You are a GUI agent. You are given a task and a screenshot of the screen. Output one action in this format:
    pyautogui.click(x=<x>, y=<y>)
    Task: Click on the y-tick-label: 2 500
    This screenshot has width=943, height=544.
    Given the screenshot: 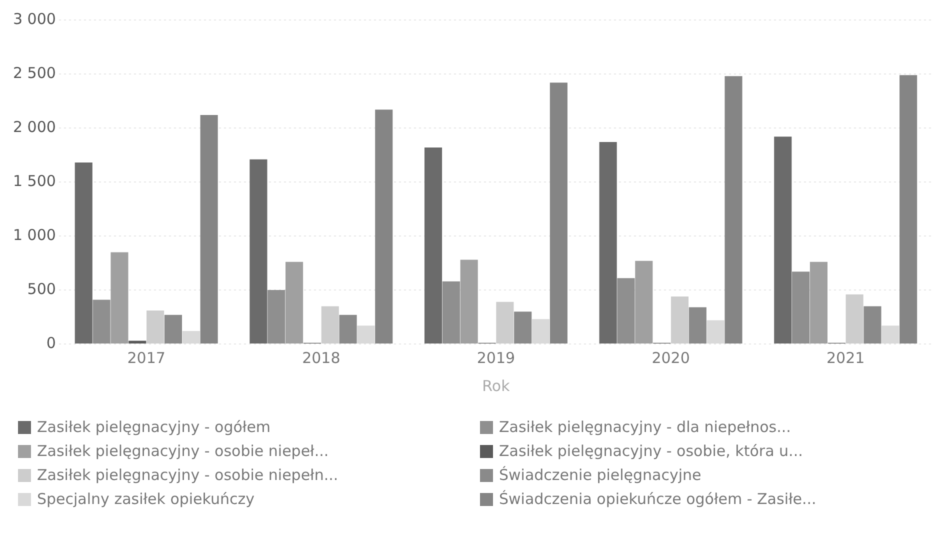 What is the action you would take?
    pyautogui.click(x=34, y=73)
    